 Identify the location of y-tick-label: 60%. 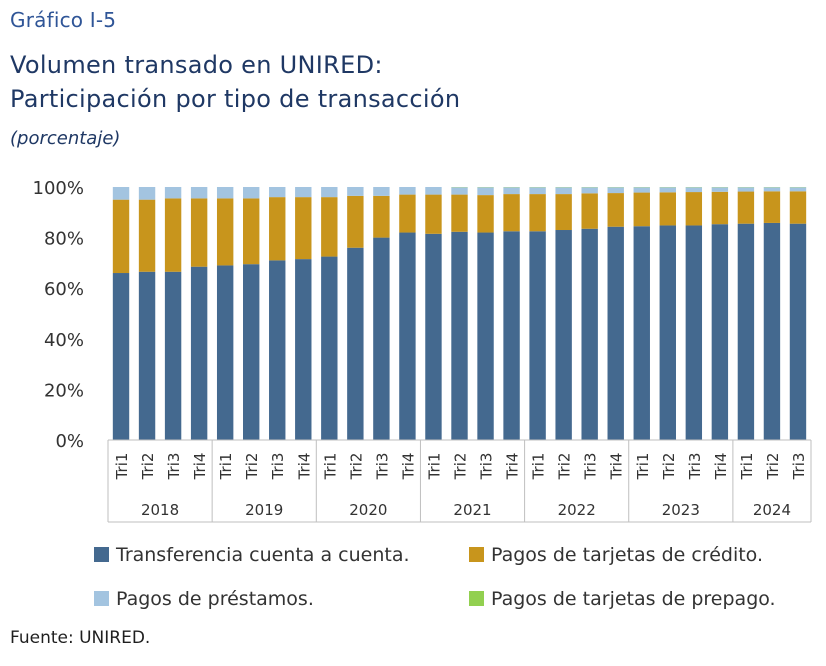
(64, 289).